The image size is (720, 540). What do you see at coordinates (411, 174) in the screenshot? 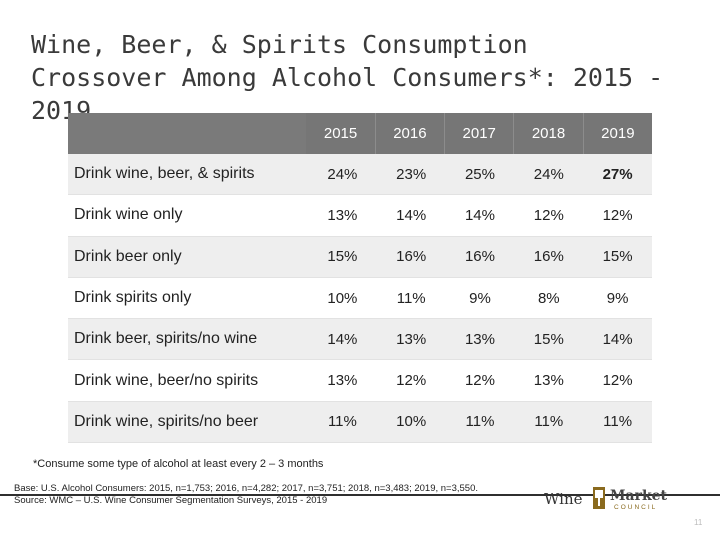
I see `table-cell-2016: 23%` at bounding box center [411, 174].